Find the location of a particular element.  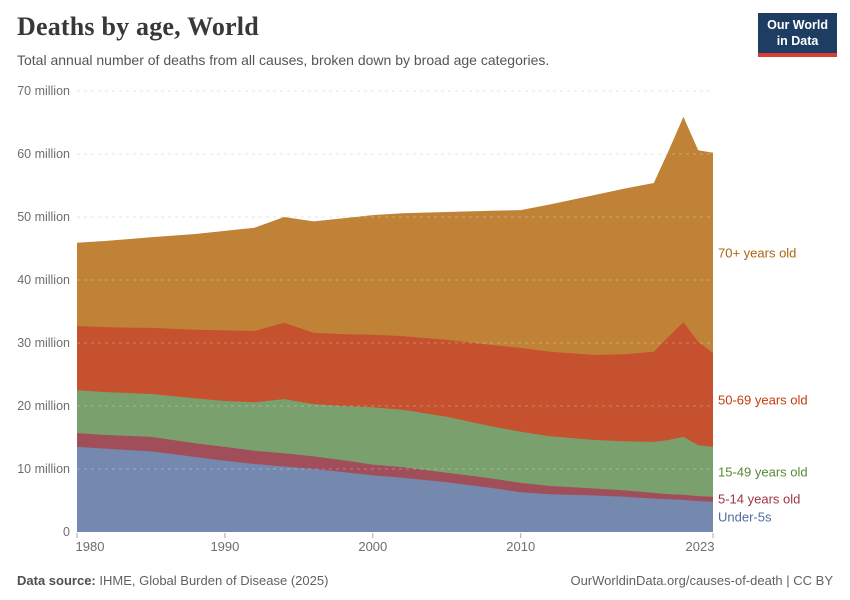

y-tick-label: 20 million is located at coordinates (43, 406).